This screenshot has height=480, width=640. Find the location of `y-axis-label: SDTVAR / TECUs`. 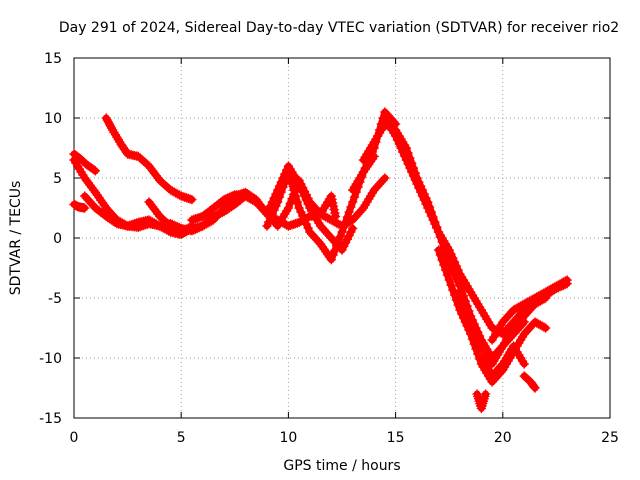

y-axis-label: SDTVAR / TECUs is located at coordinates (16, 238).